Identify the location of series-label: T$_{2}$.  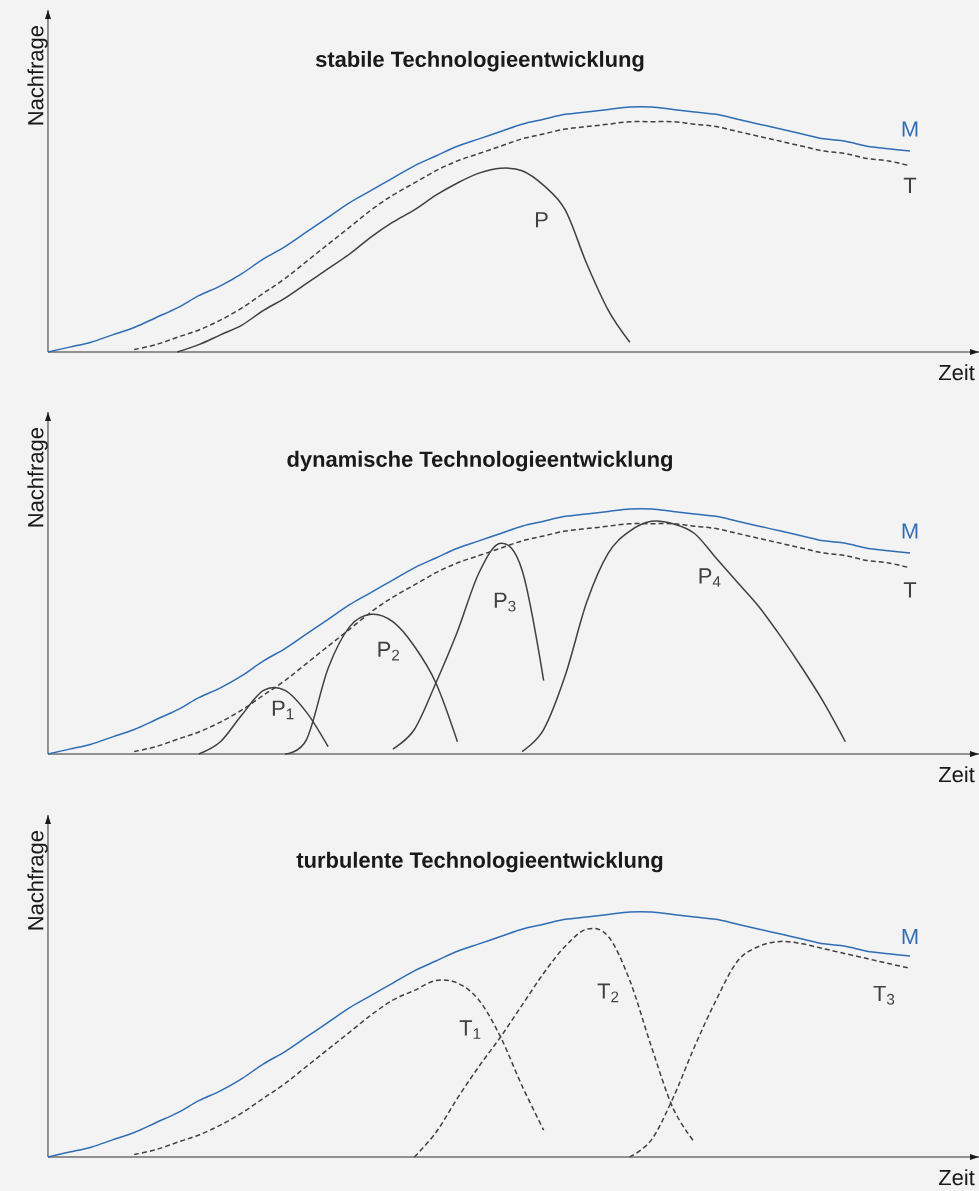
(608, 993).